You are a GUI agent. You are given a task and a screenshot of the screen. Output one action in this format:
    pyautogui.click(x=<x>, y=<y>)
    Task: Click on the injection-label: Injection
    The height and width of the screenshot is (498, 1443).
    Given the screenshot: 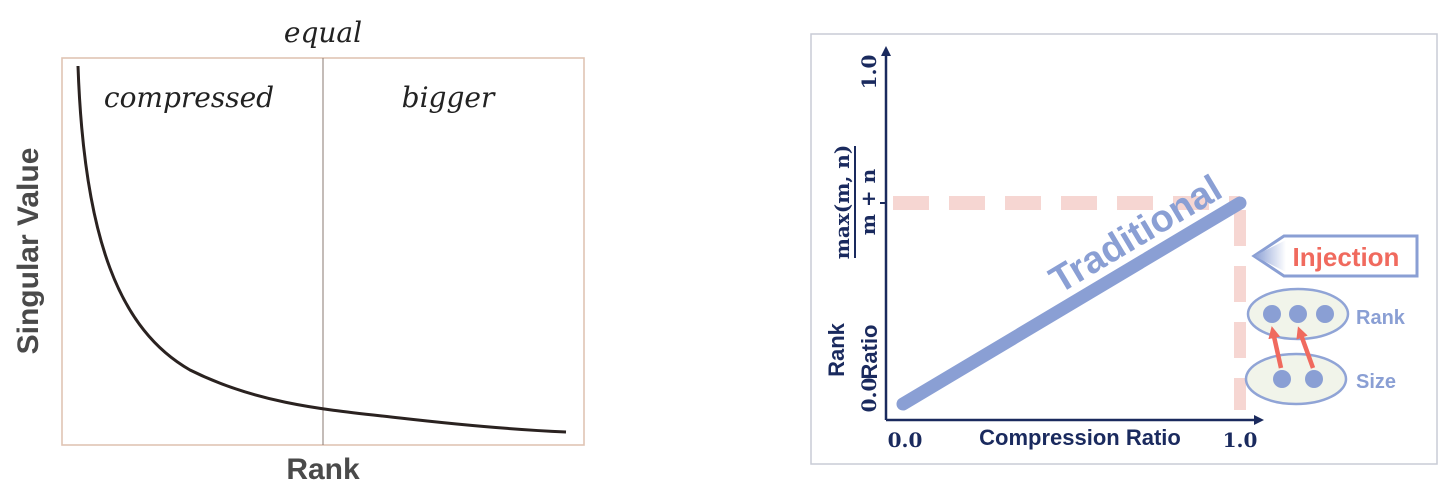 What is the action you would take?
    pyautogui.click(x=1346, y=257)
    